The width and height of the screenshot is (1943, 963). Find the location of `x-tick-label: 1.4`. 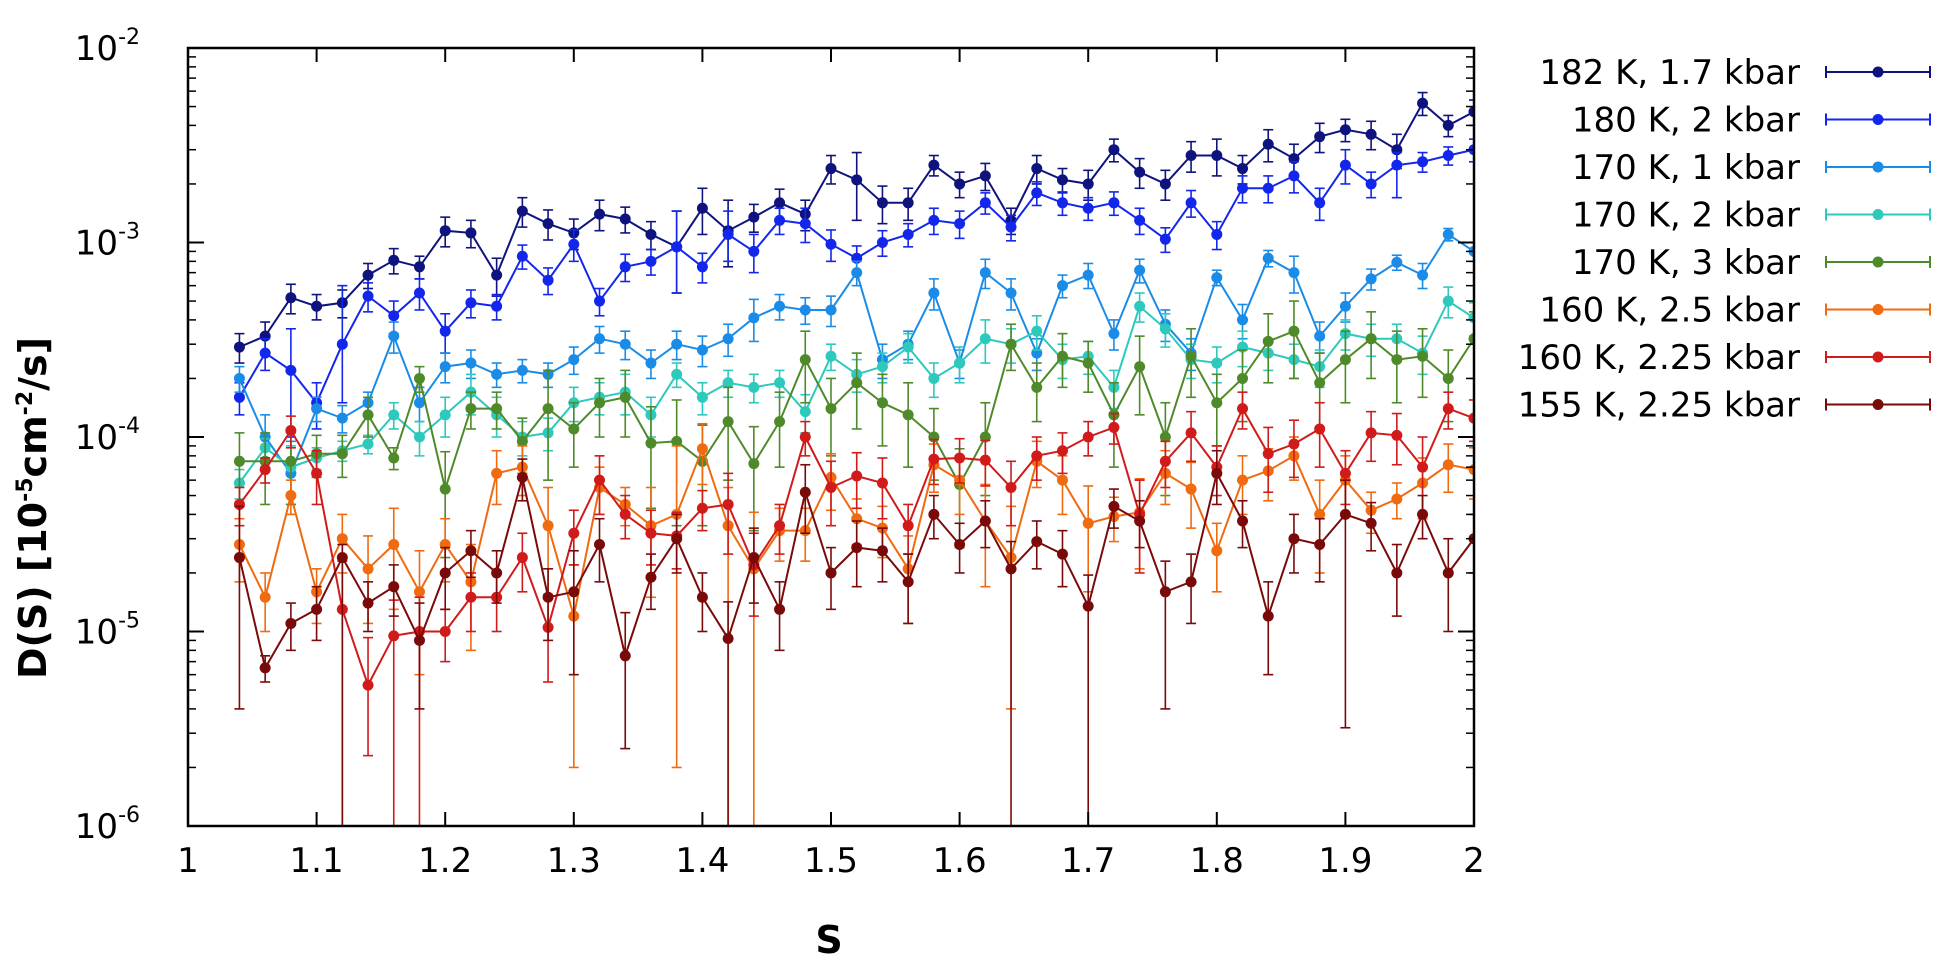

x-tick-label: 1.4 is located at coordinates (702, 861).